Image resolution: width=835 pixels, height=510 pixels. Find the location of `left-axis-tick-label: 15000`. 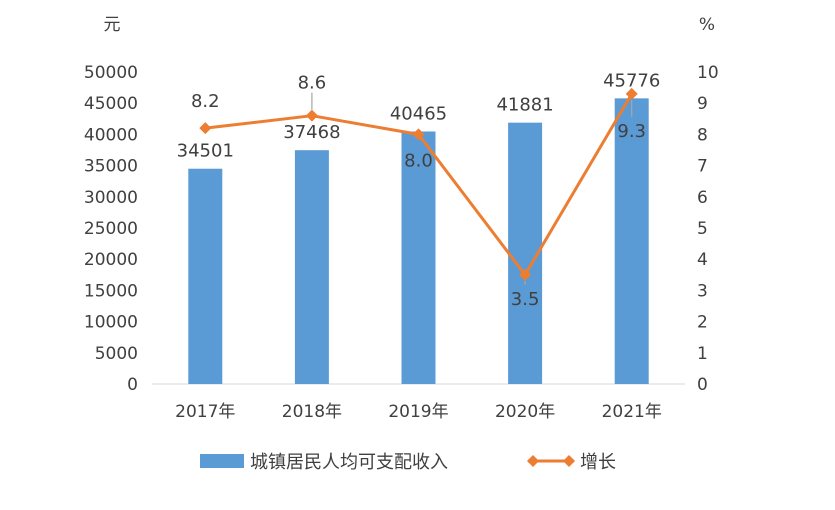

left-axis-tick-label: 15000 is located at coordinates (111, 291).